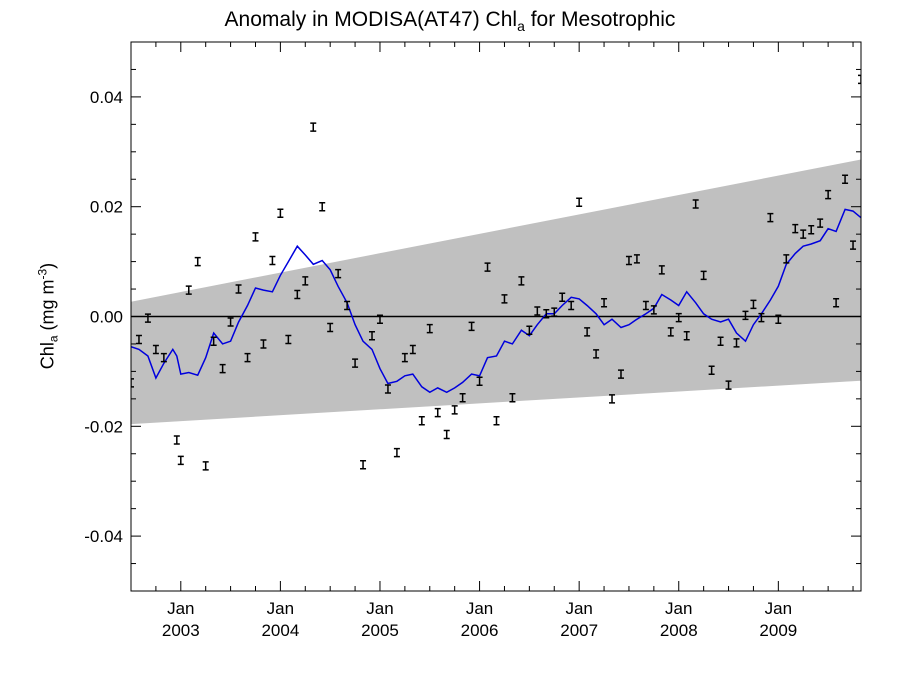 The height and width of the screenshot is (675, 900). I want to click on y-tick-label: -0.04, so click(103, 536).